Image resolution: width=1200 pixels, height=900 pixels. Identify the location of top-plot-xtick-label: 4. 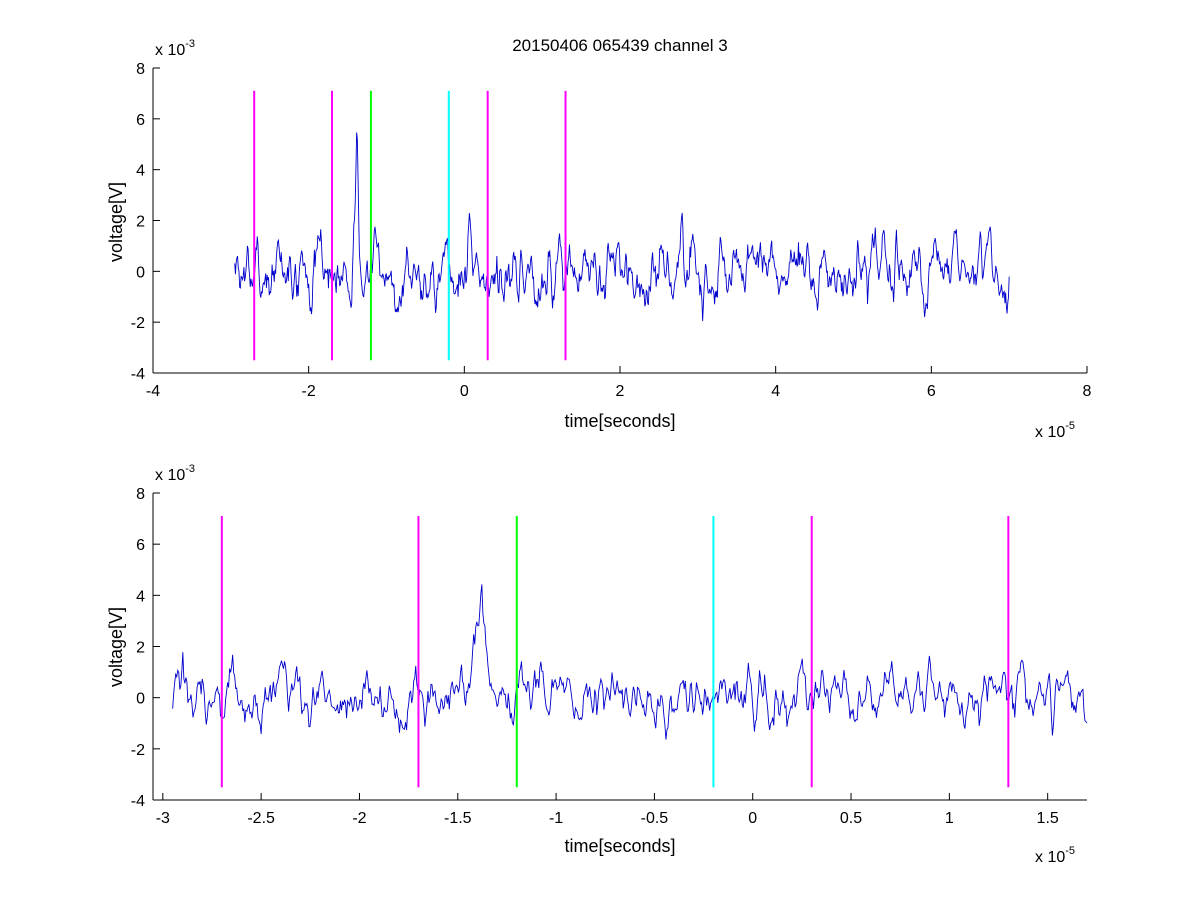
(775, 391).